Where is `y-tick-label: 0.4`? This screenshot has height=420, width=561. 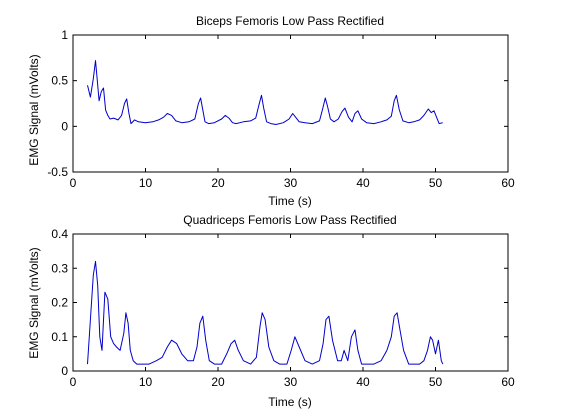
y-tick-label: 0.4 is located at coordinates (59, 234).